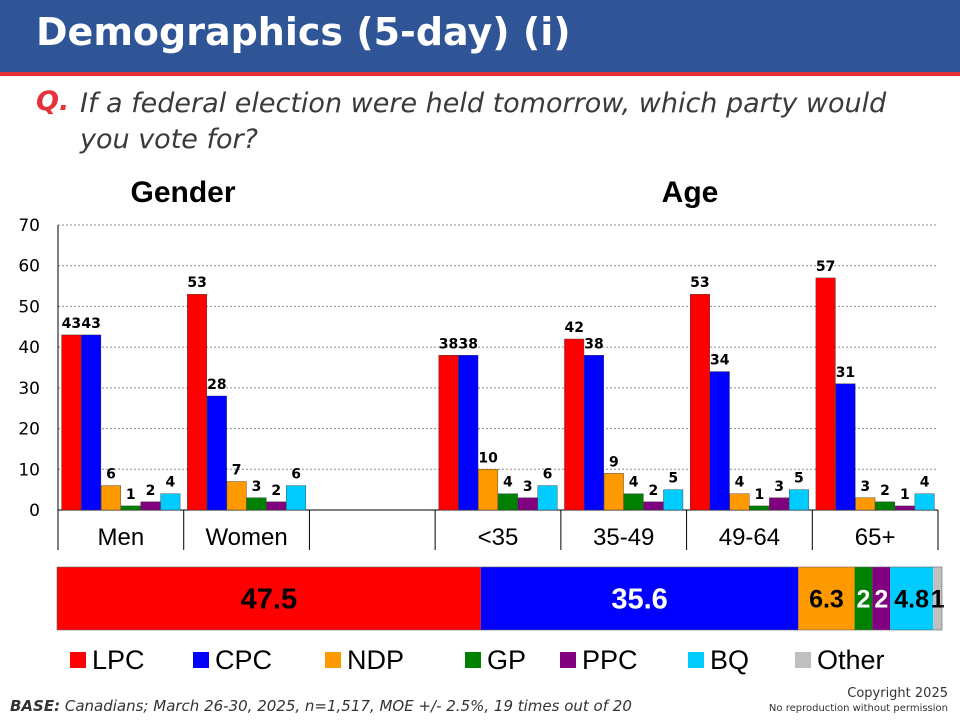  Describe the element at coordinates (121, 537) in the screenshot. I see `x-tick-label: Men` at that location.